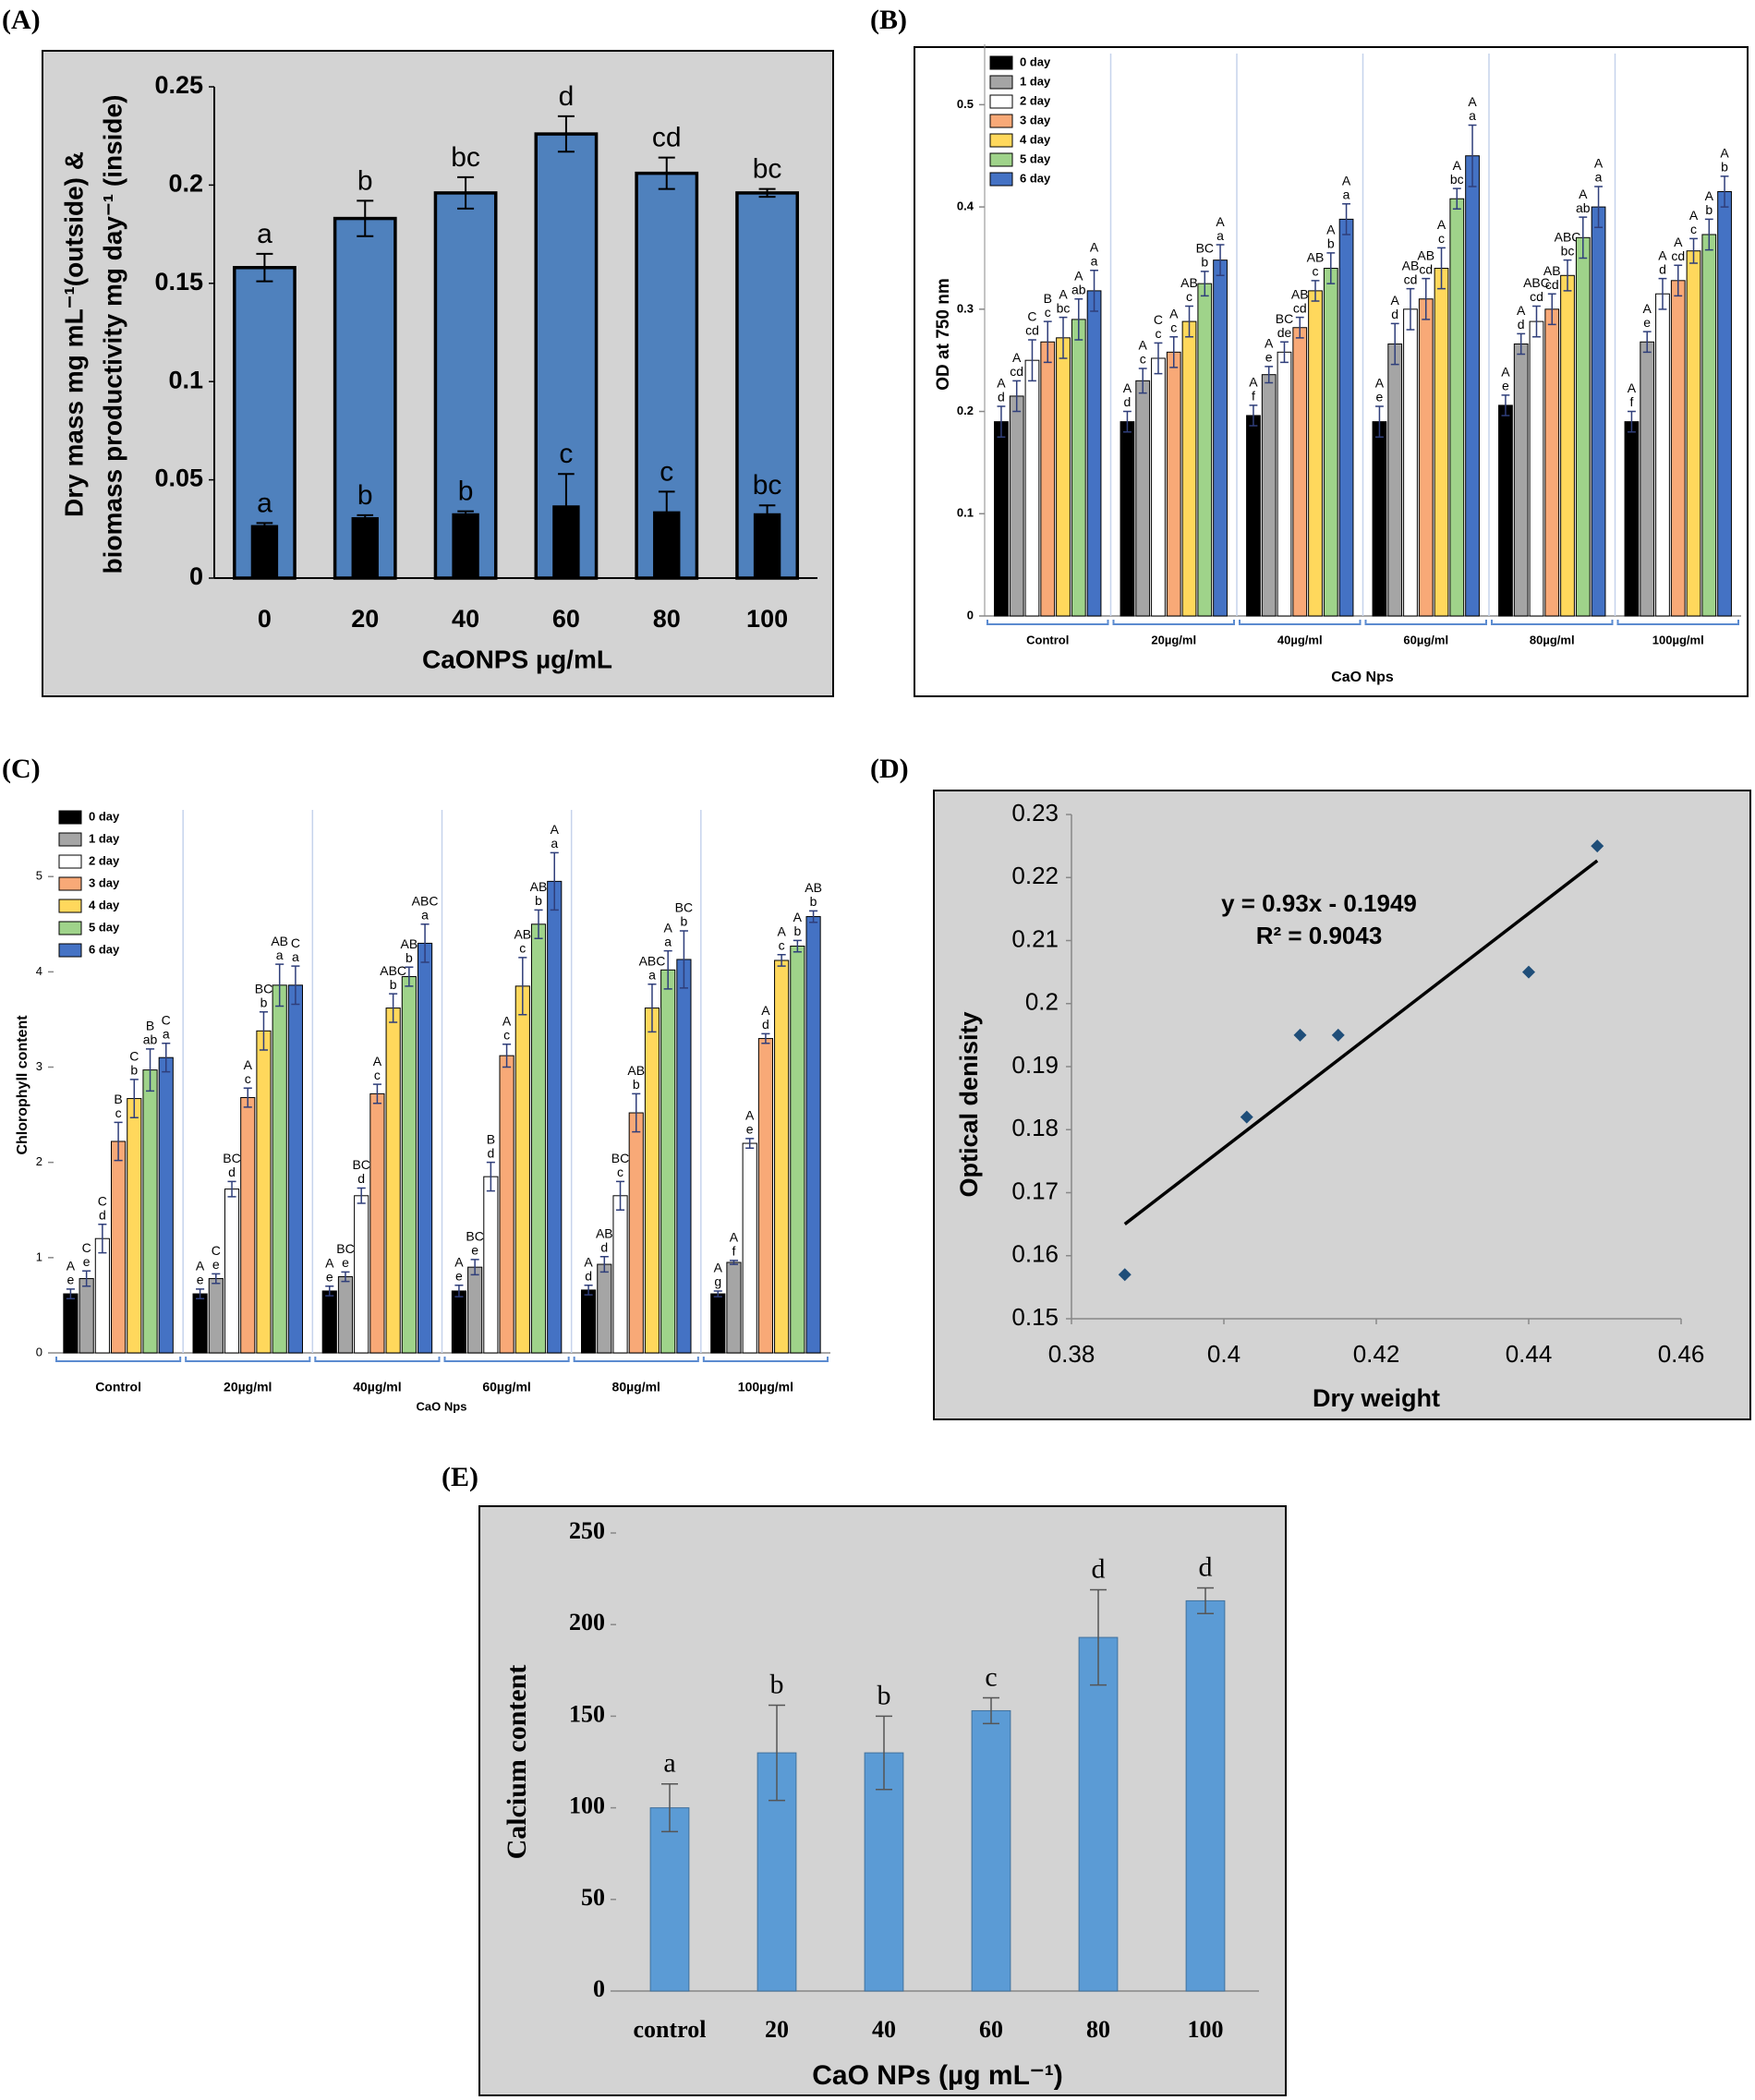  I want to click on y-tick-label: 5, so click(39, 876).